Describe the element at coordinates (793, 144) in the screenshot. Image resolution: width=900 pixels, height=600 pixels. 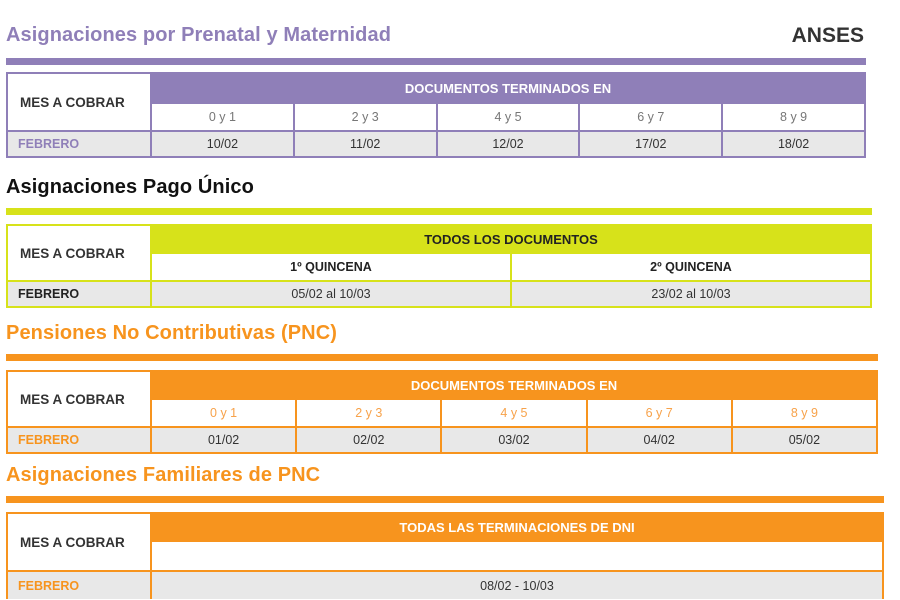
I see `table-cell: 18/02` at that location.